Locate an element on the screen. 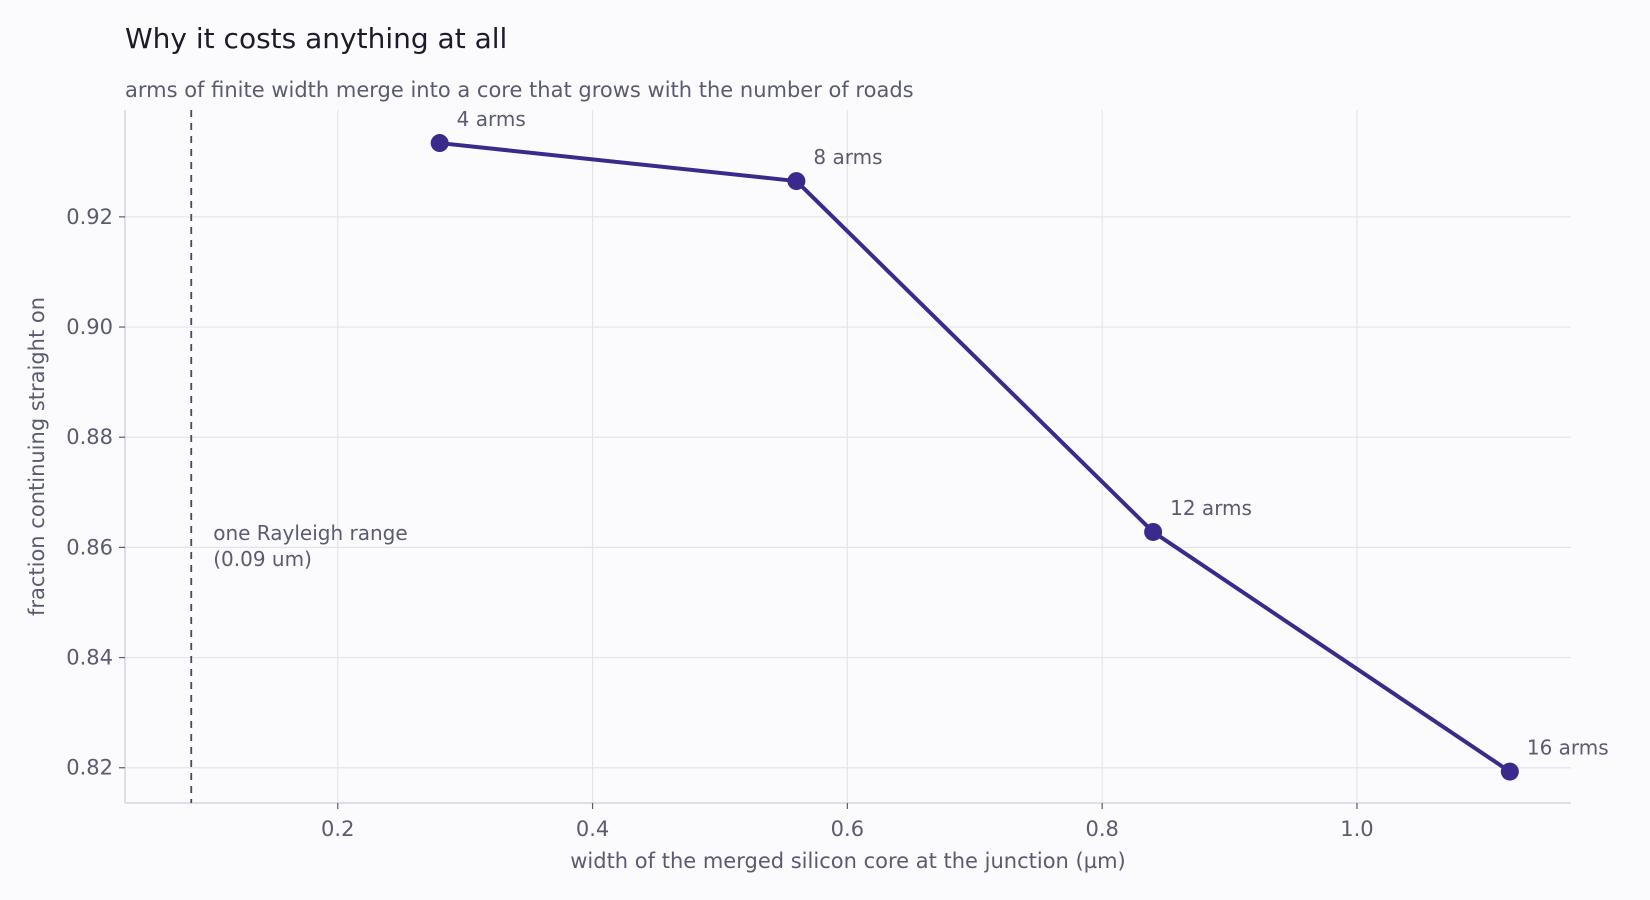 The width and height of the screenshot is (1650, 900). x-tick-label: 0.8 is located at coordinates (1101, 829).